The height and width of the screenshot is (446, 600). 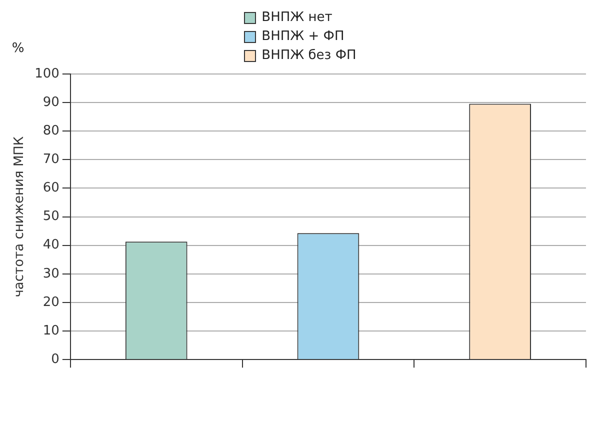 What do you see at coordinates (51, 302) in the screenshot?
I see `y-tick-label: 20` at bounding box center [51, 302].